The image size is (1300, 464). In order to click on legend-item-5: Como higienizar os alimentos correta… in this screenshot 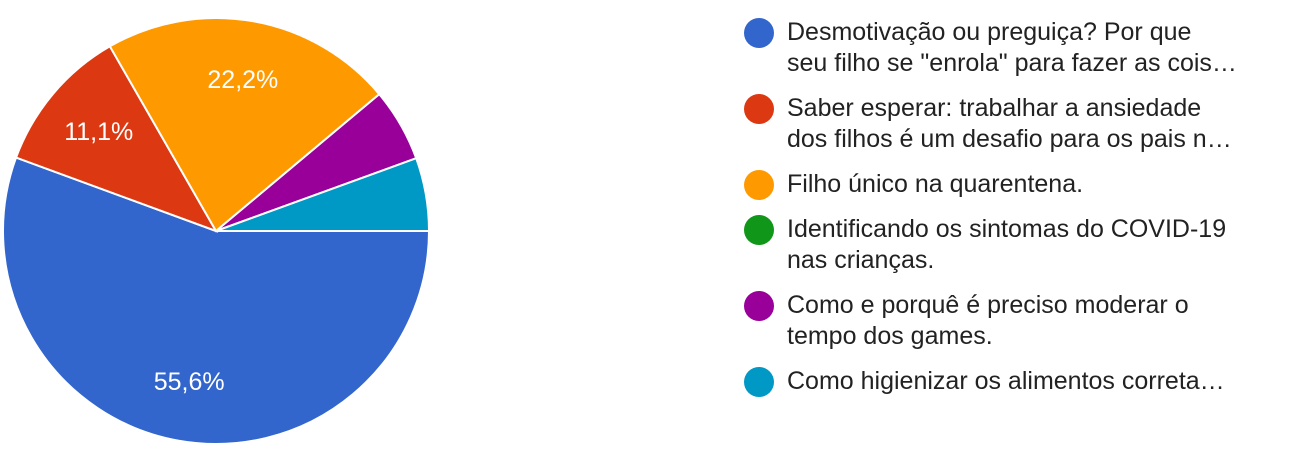, I will do `click(1019, 381)`.